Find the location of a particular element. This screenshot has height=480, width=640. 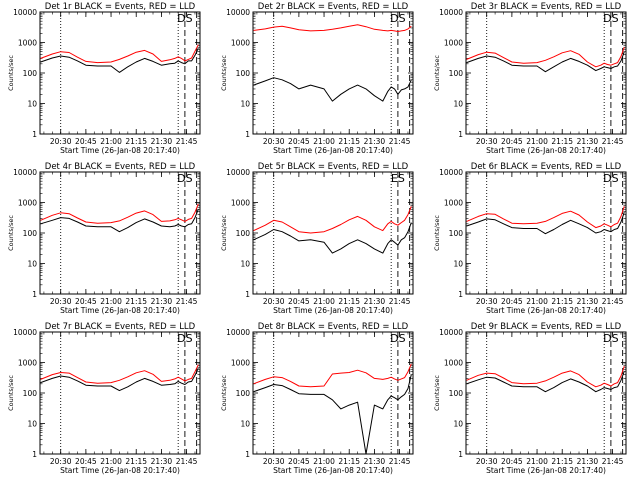

chart-title: Det 9r BLACK = Events, RED = LLD is located at coordinates (546, 327).